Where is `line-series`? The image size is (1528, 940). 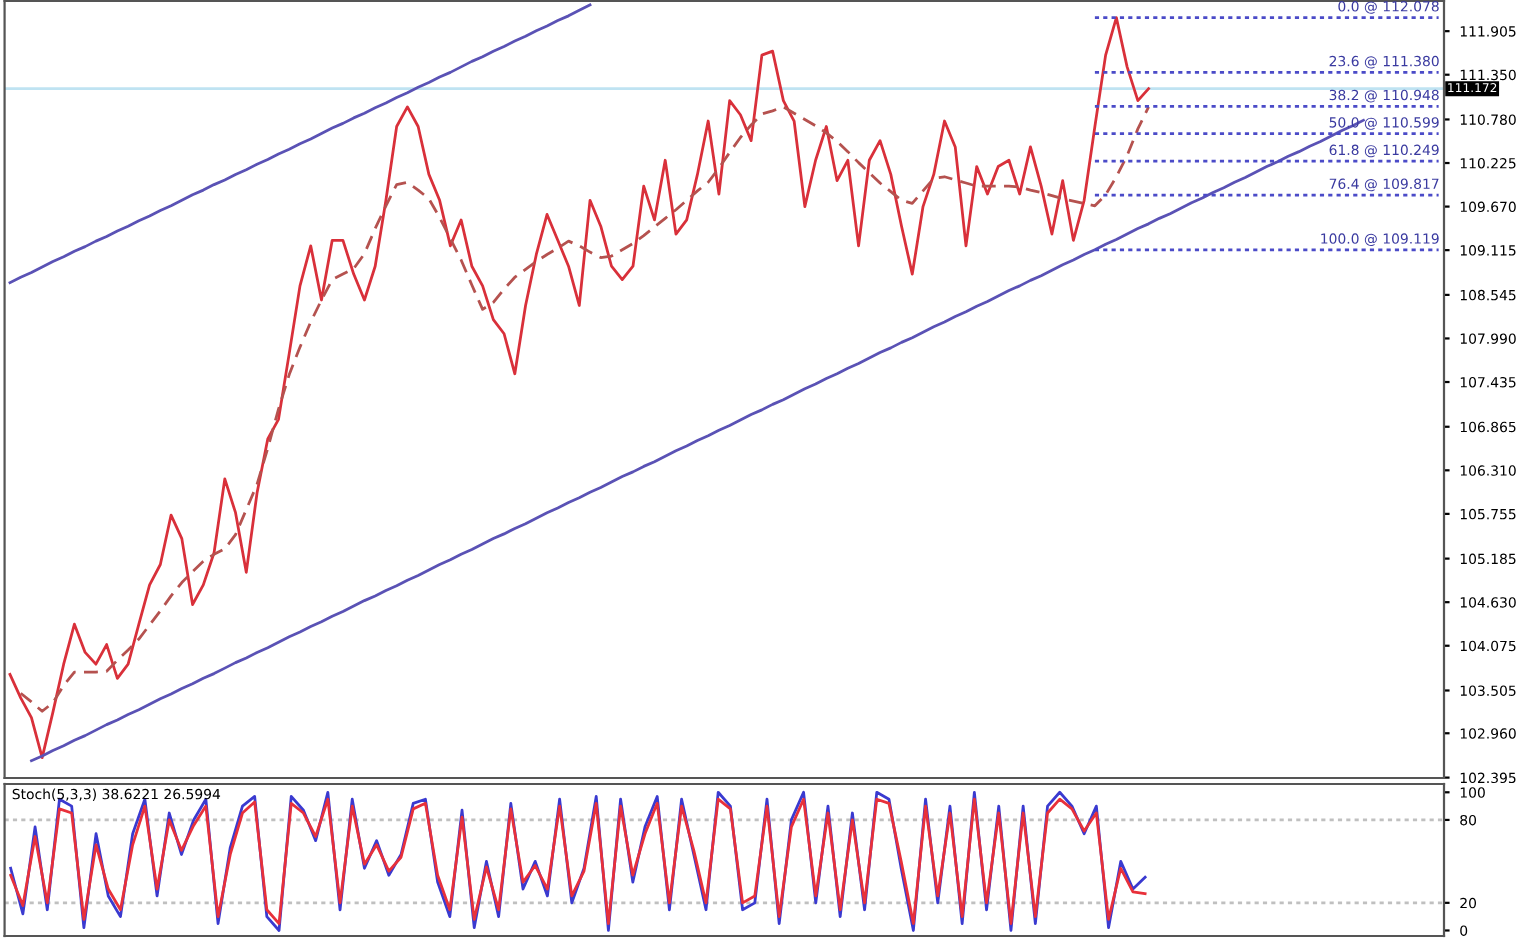
line-series is located at coordinates (300, 144).